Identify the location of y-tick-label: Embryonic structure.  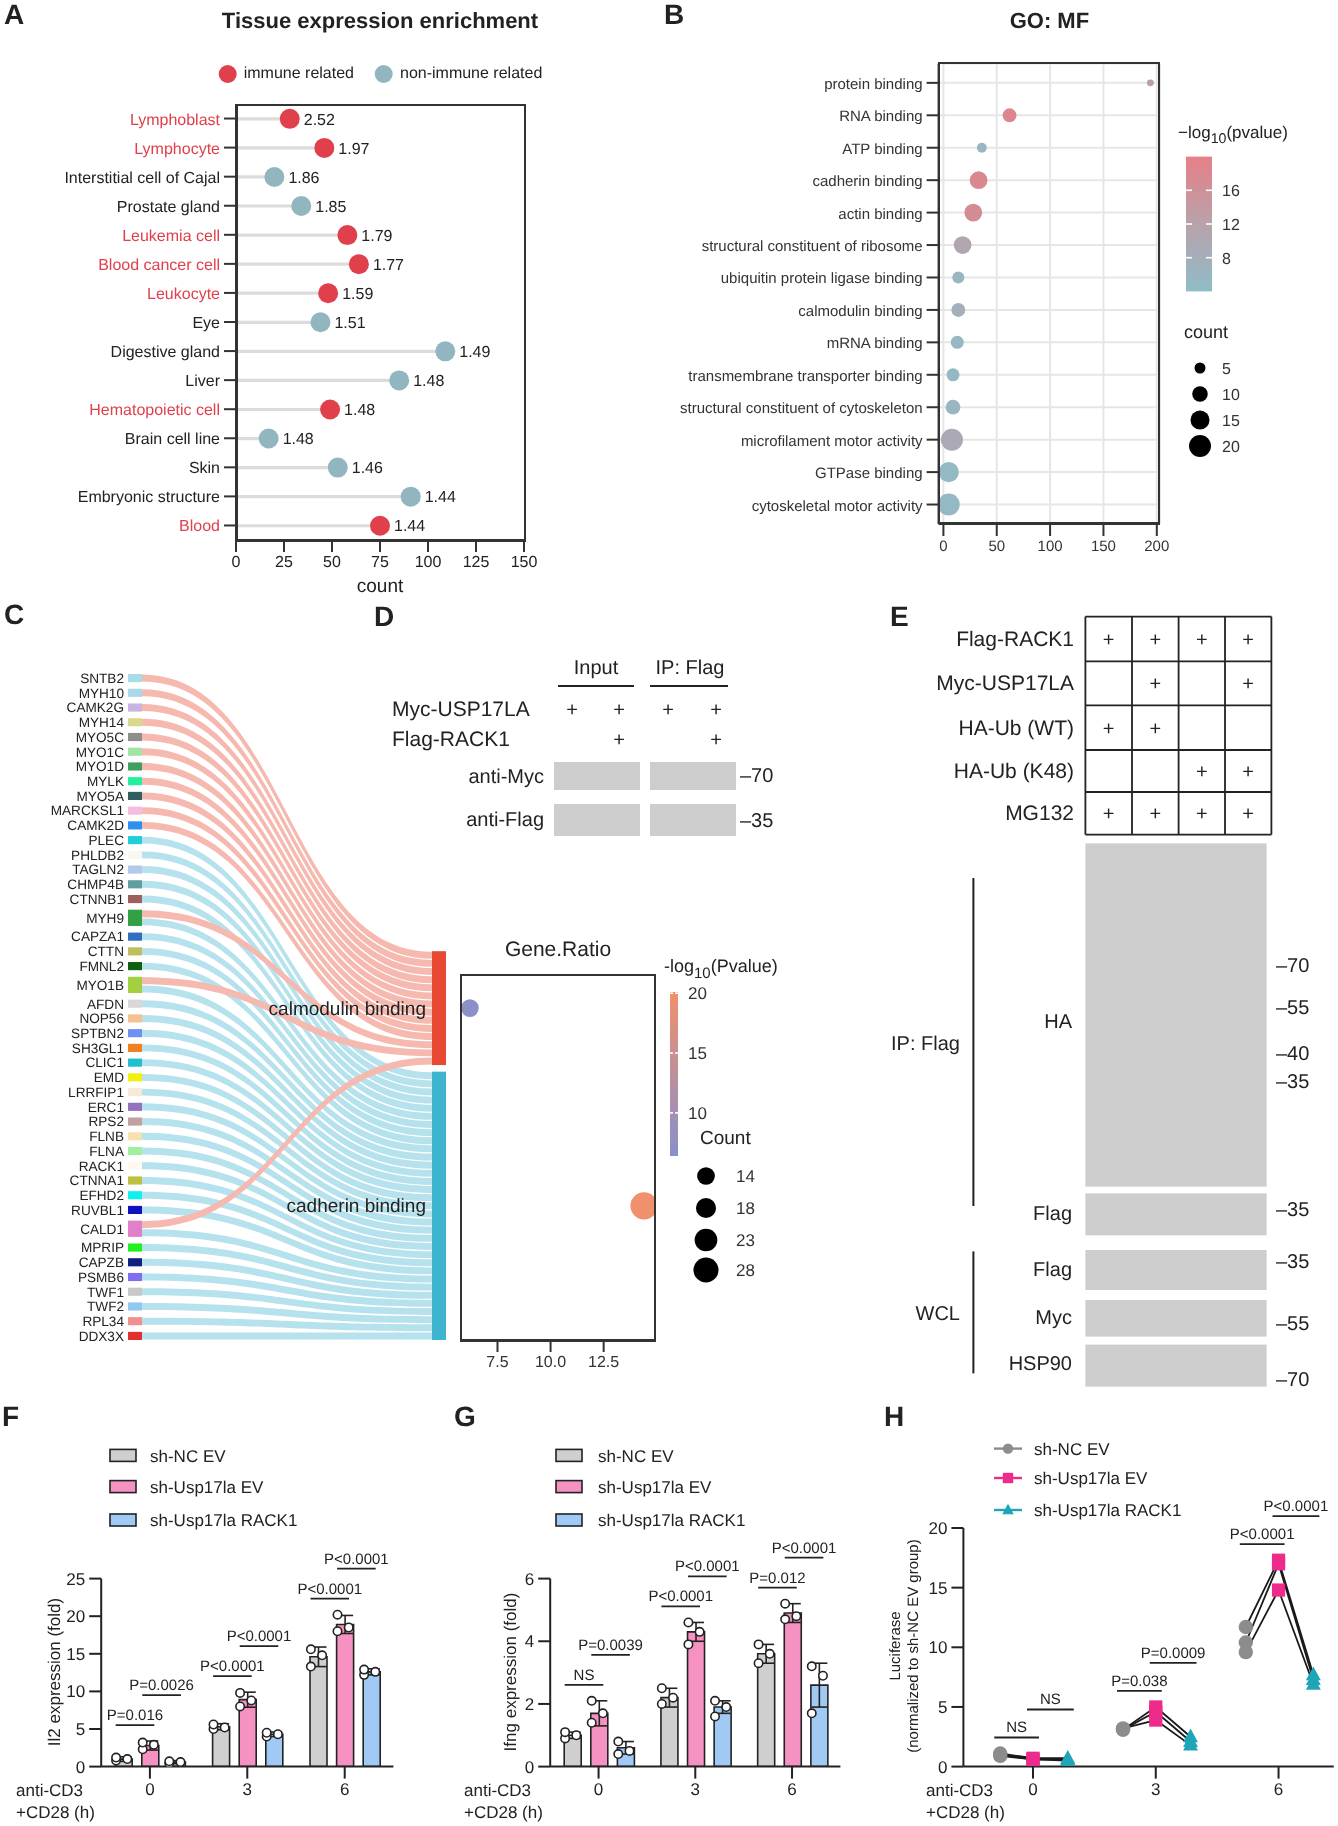
(149, 497).